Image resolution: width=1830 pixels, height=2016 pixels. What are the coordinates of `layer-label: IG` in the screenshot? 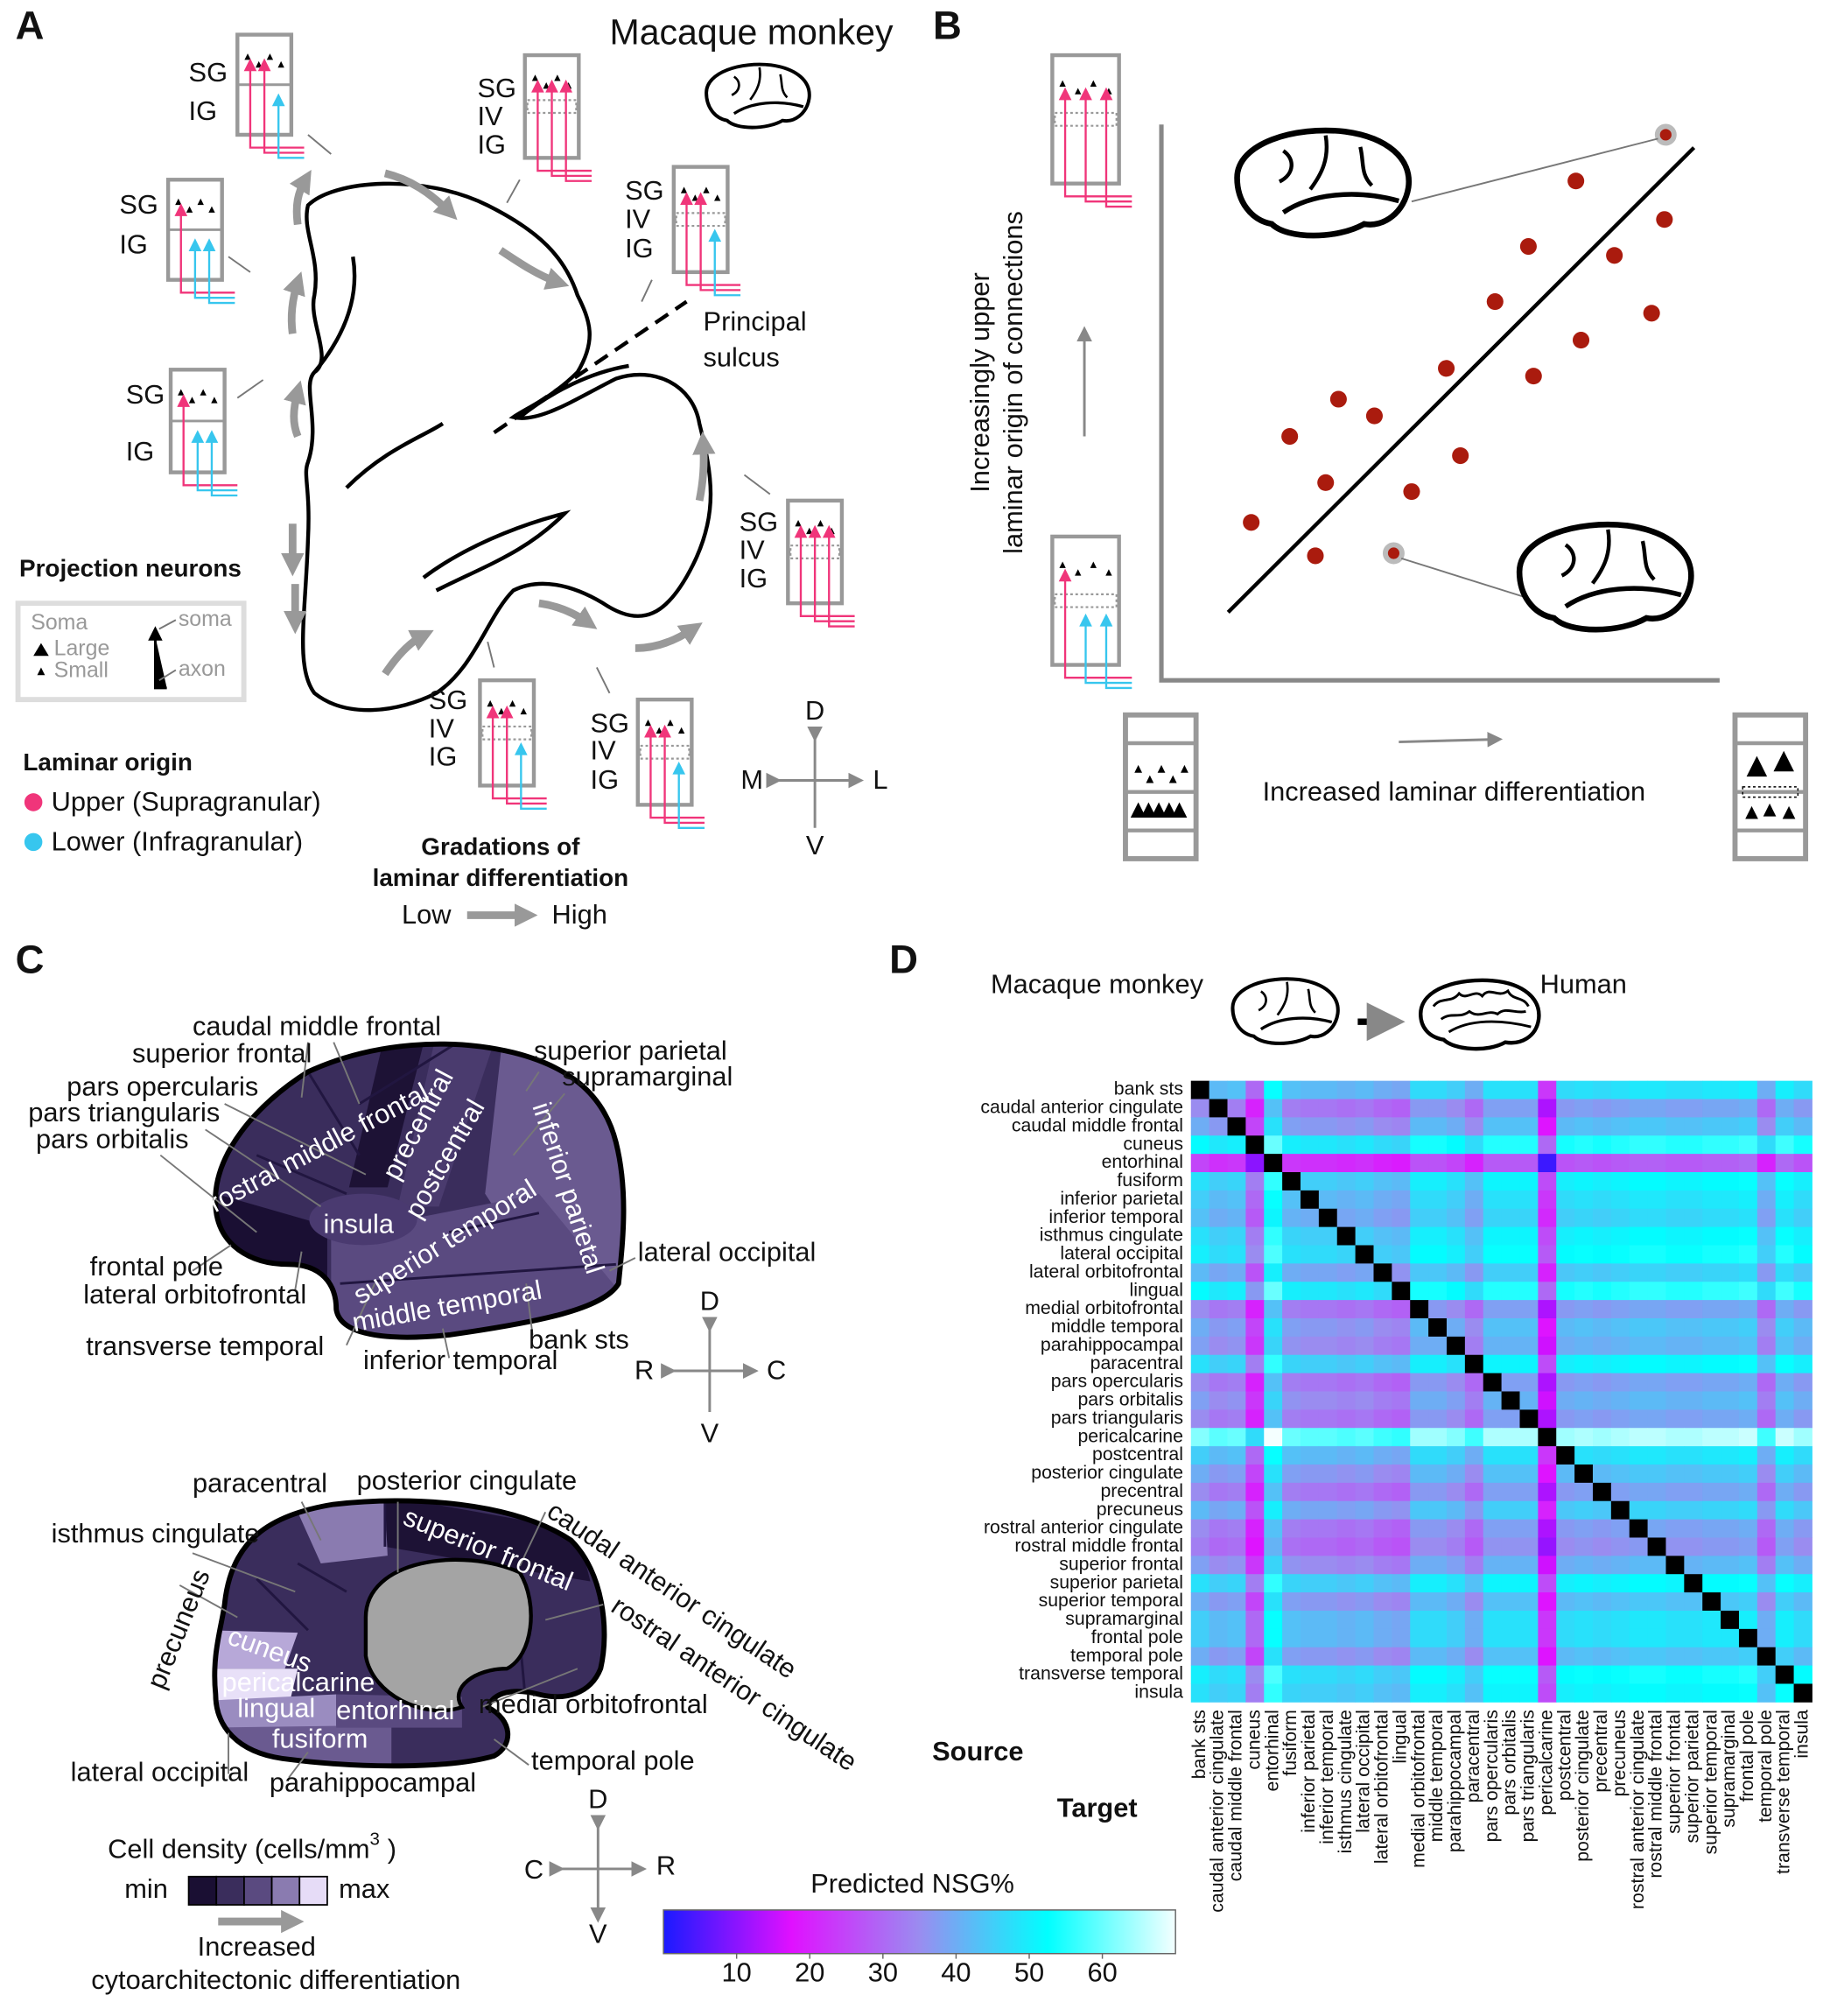 It's located at (639, 248).